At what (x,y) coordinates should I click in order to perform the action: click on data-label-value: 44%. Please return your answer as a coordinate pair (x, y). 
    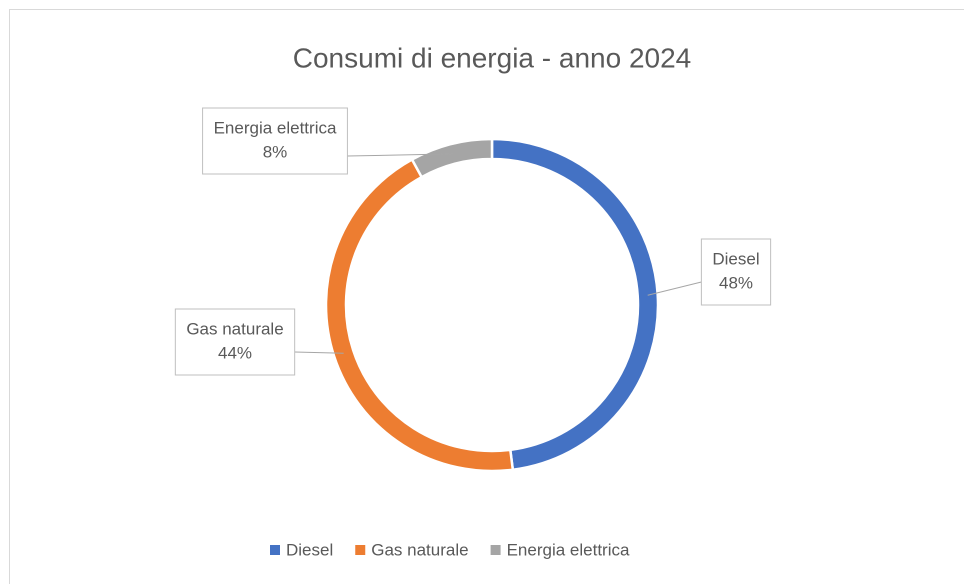
    Looking at the image, I should click on (235, 352).